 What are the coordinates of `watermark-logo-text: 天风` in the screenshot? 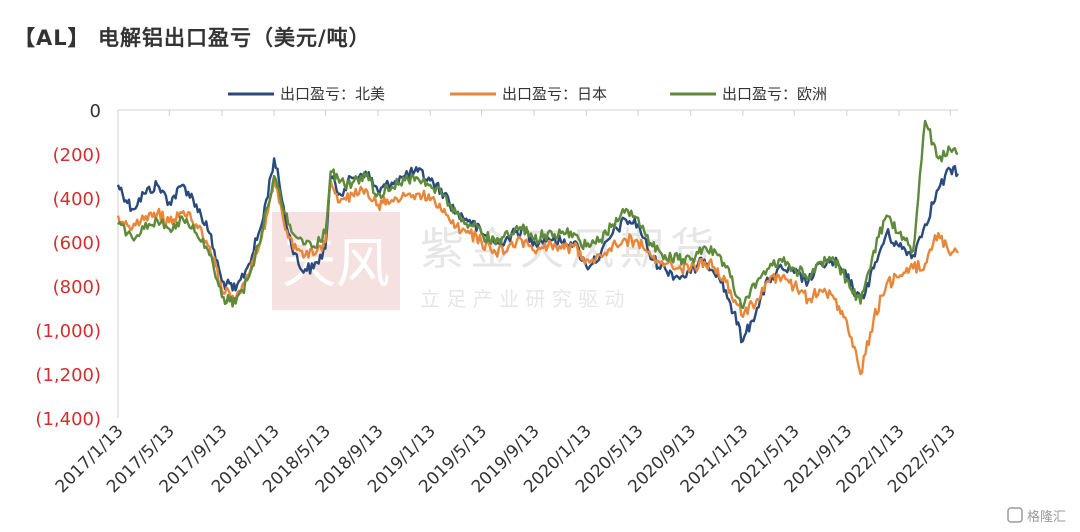 It's located at (336, 263).